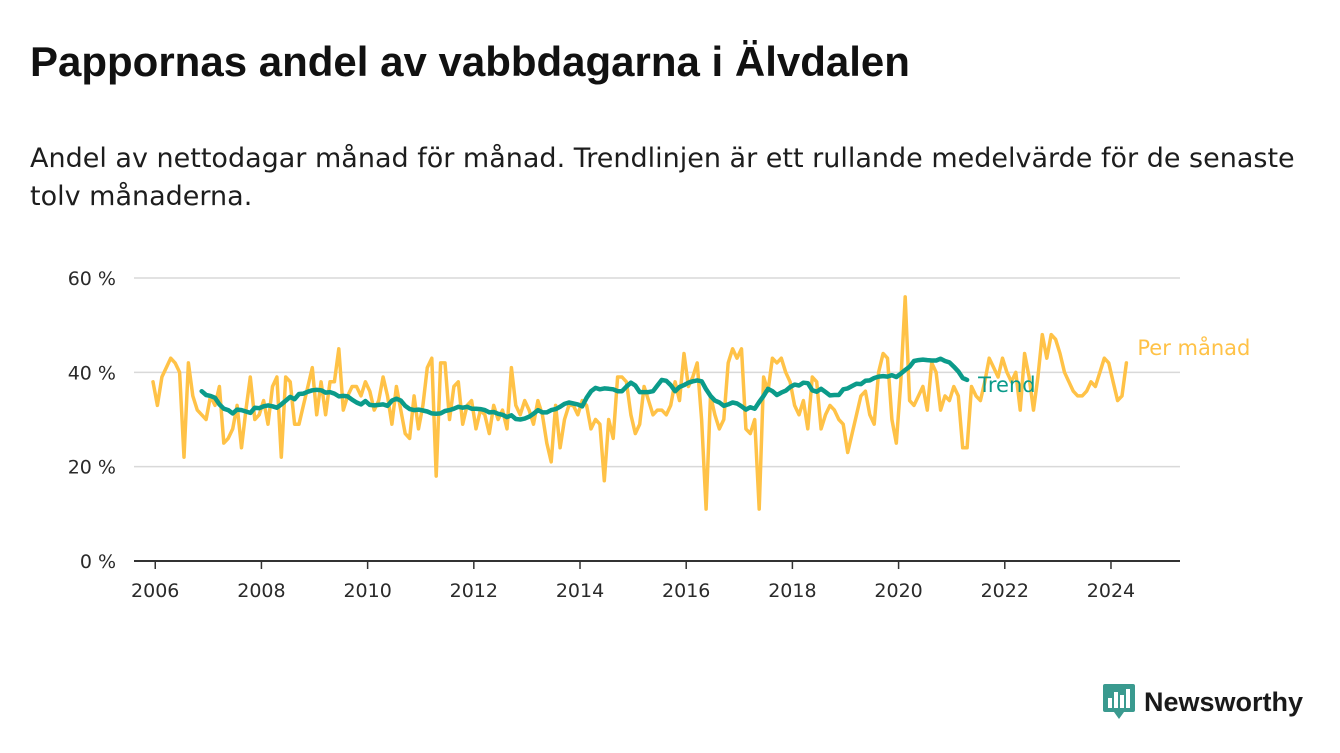 This screenshot has height=753, width=1340. I want to click on y-tick-label: 0 %, so click(98, 562).